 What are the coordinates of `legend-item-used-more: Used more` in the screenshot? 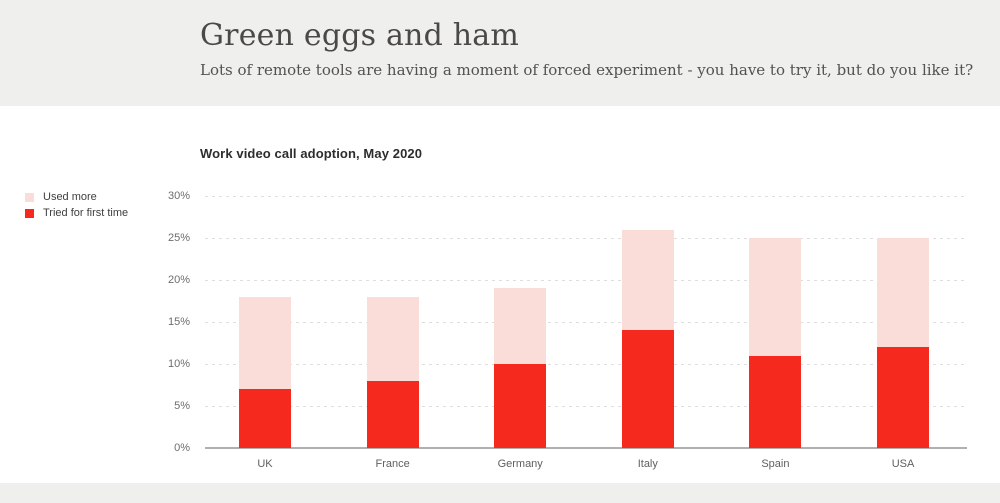 It's located at (76, 197).